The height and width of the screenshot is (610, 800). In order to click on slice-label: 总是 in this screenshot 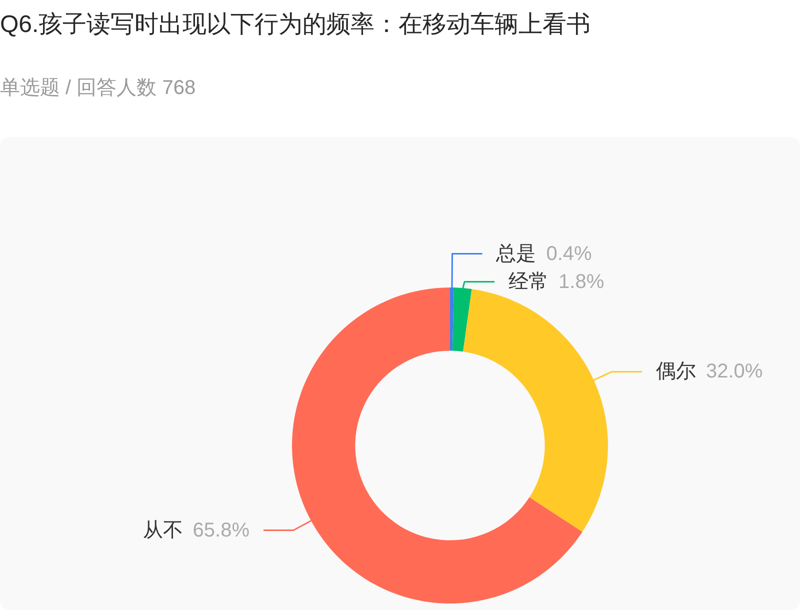, I will do `click(515, 253)`.